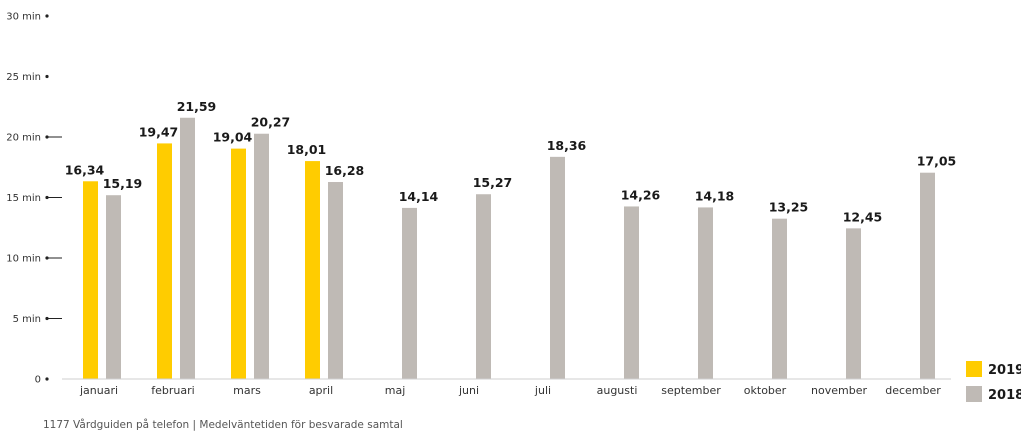 The image size is (1021, 435). Describe the element at coordinates (993, 382) in the screenshot. I see `legend: 2019 2018` at that location.